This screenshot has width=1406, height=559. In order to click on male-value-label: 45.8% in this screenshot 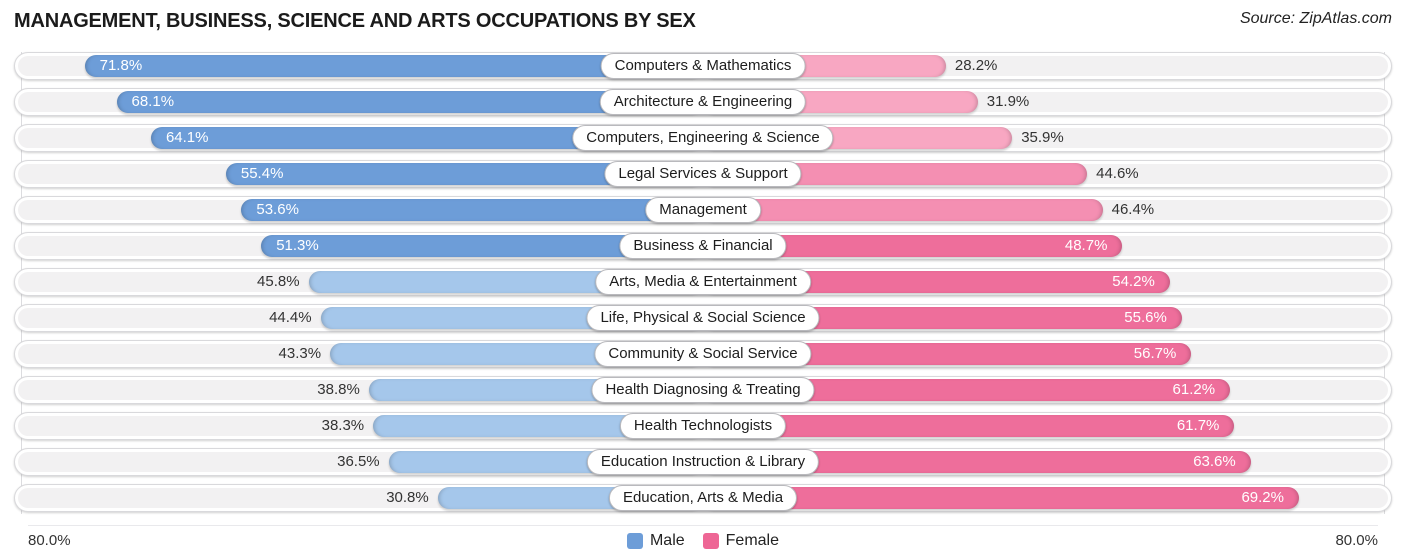, I will do `click(278, 281)`.